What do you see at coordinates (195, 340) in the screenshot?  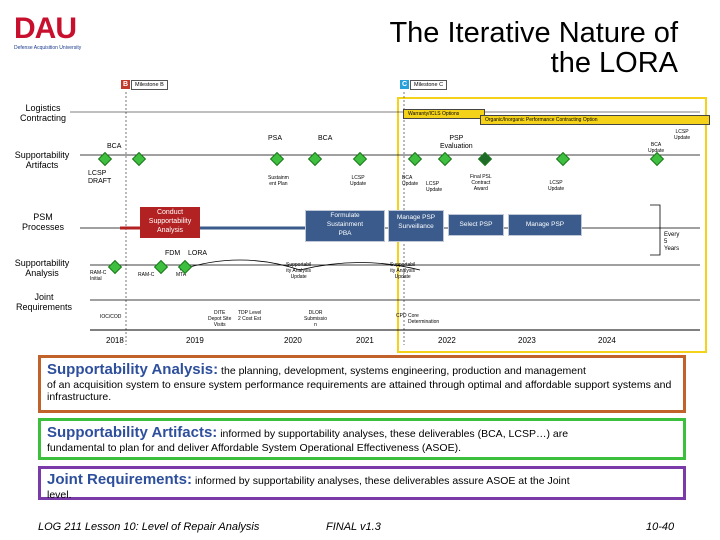 I see `year-label: 2019` at bounding box center [195, 340].